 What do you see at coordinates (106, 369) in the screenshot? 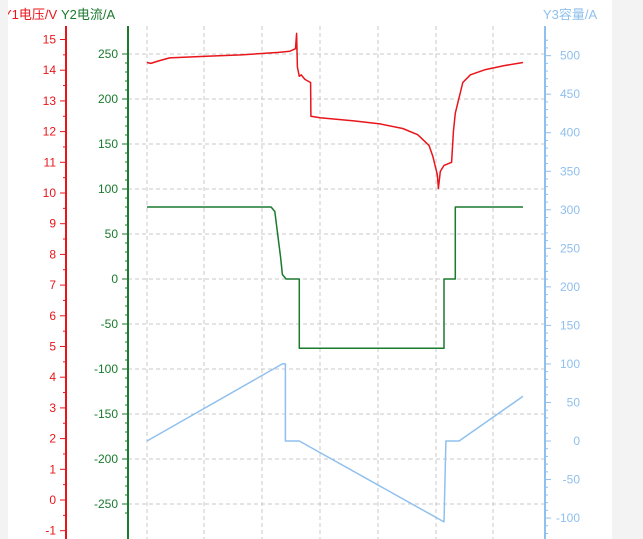
I see `y2-tick-label--100: -100` at bounding box center [106, 369].